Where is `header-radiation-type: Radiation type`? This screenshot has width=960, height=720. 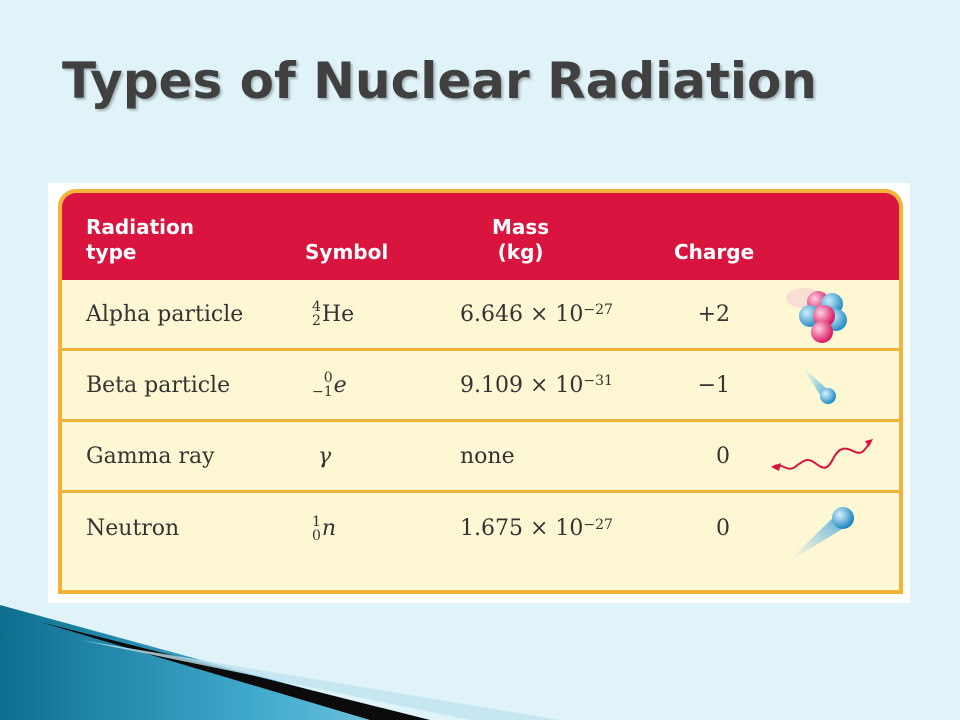 header-radiation-type: Radiation type is located at coordinates (140, 239).